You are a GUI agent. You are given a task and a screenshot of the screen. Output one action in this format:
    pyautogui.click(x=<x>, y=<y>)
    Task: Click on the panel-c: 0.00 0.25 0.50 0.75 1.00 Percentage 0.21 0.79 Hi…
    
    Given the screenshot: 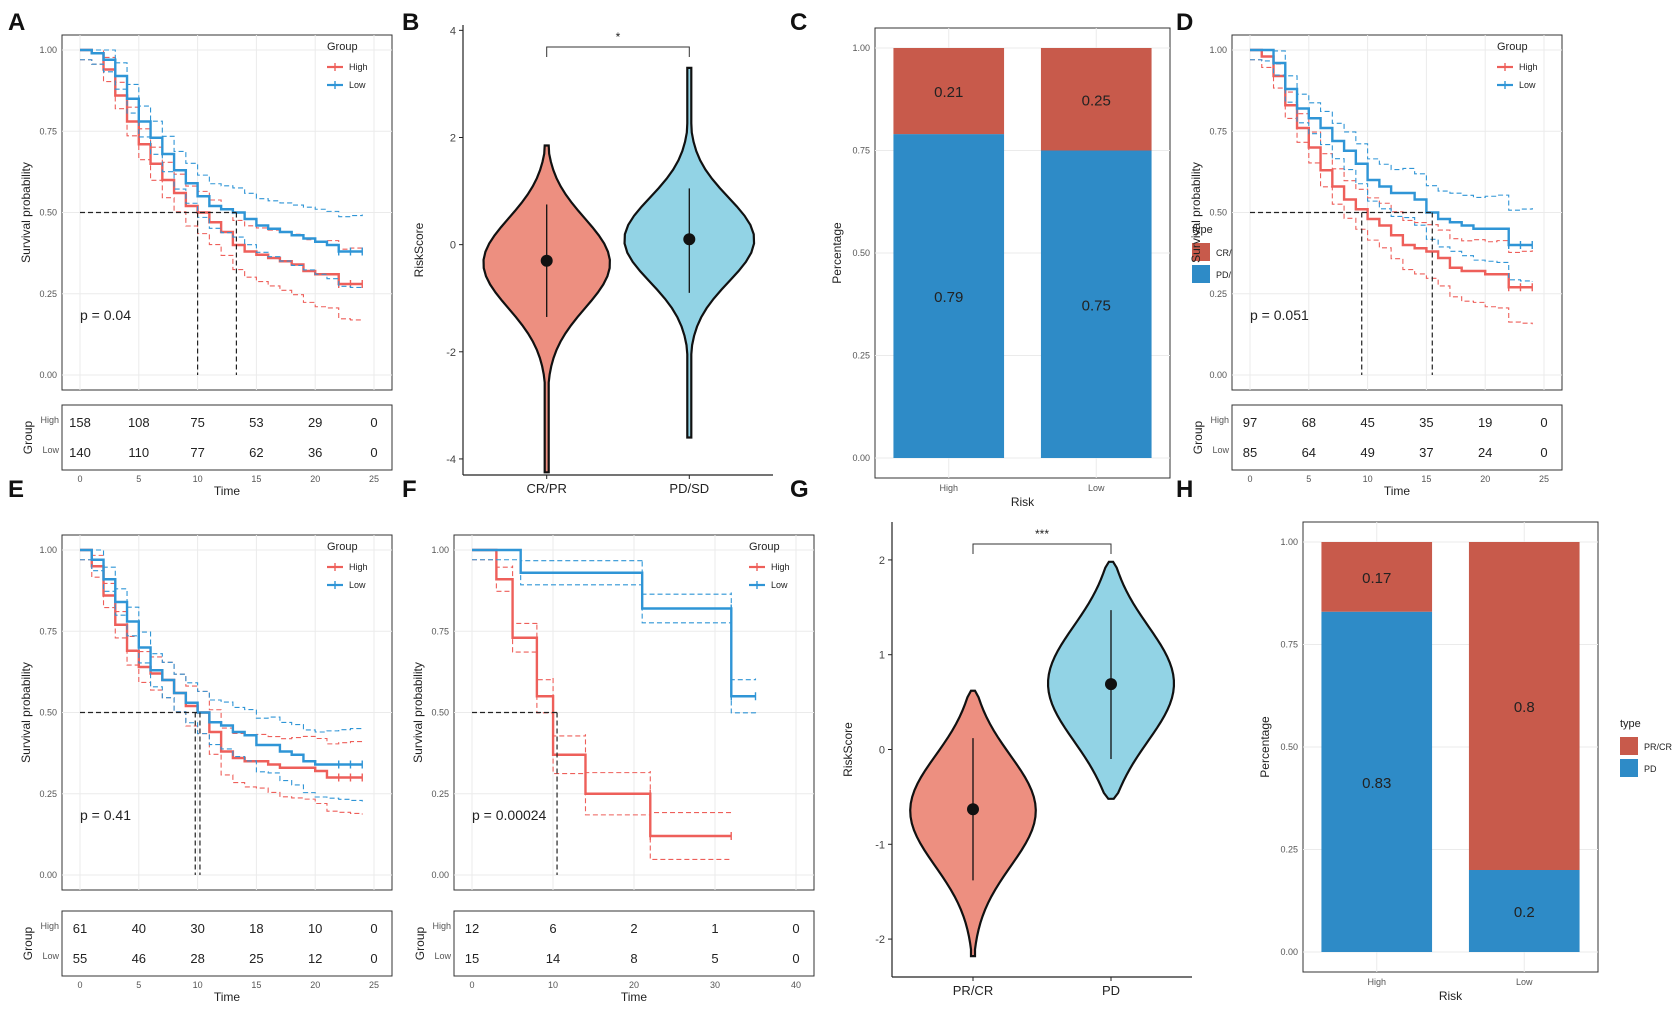 What is the action you would take?
    pyautogui.click(x=1037, y=268)
    